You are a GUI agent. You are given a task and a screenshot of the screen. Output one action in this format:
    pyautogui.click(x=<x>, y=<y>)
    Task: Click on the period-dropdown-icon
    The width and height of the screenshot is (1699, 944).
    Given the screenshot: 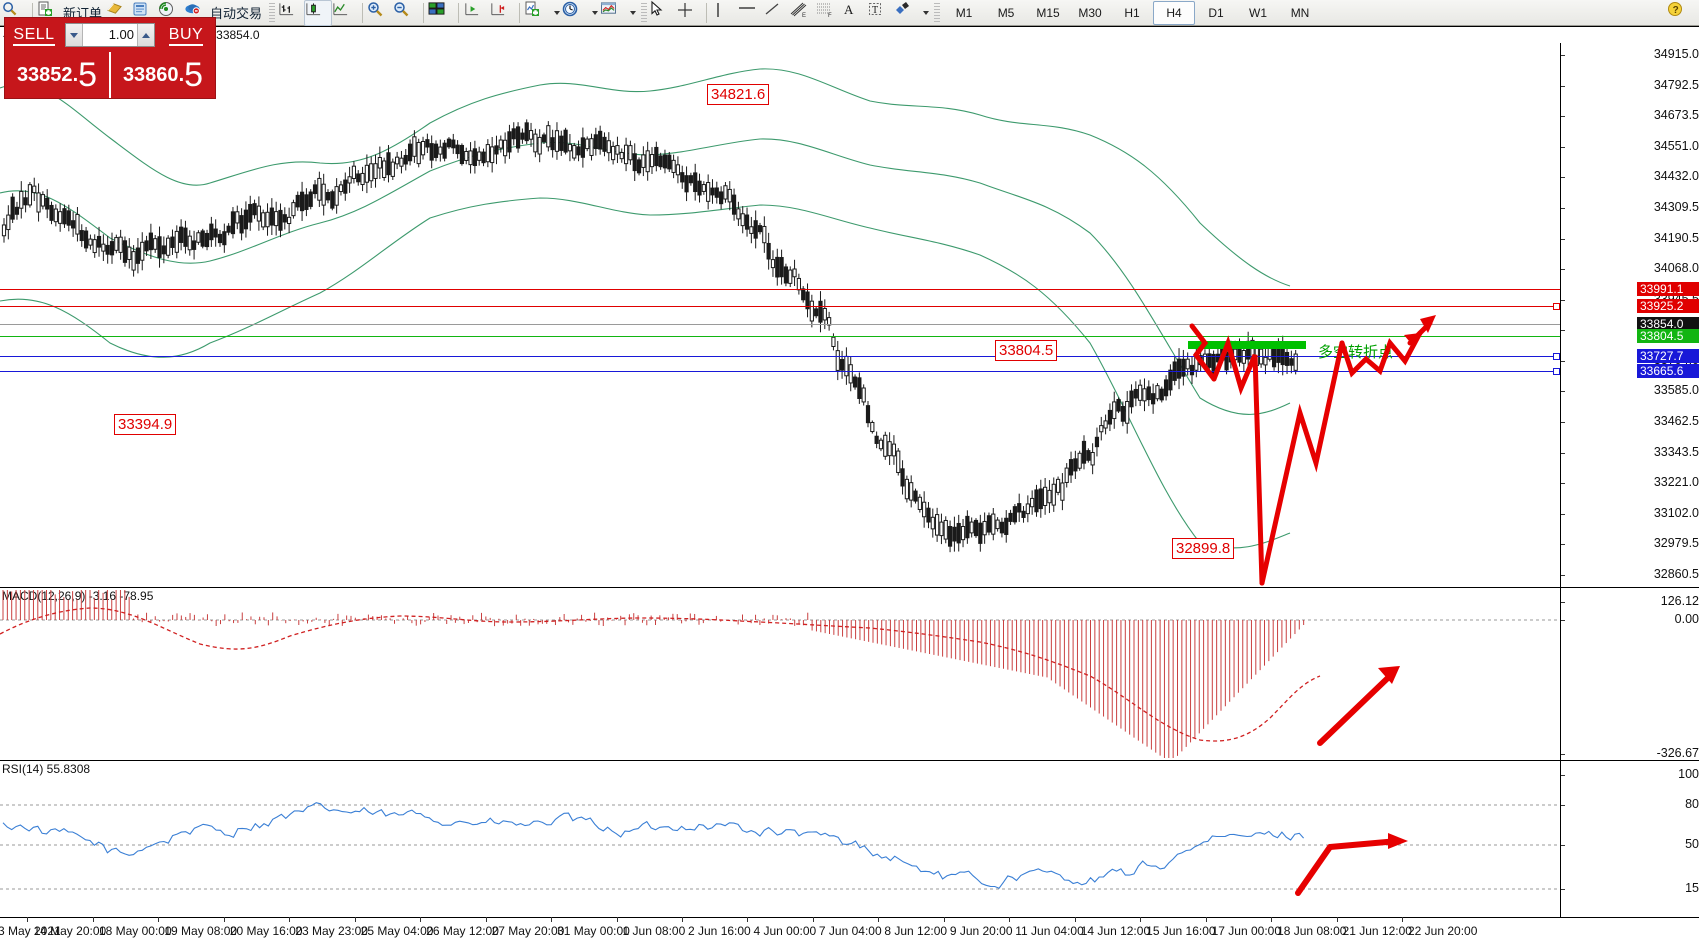 What is the action you would take?
    pyautogui.click(x=594, y=13)
    